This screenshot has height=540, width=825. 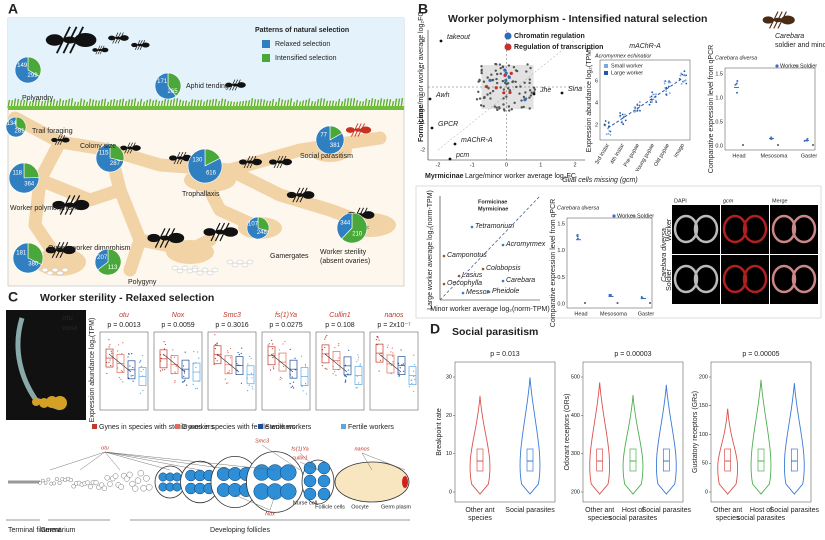 I want to click on x-tick-label-cont: social parasites, so click(x=761, y=518).